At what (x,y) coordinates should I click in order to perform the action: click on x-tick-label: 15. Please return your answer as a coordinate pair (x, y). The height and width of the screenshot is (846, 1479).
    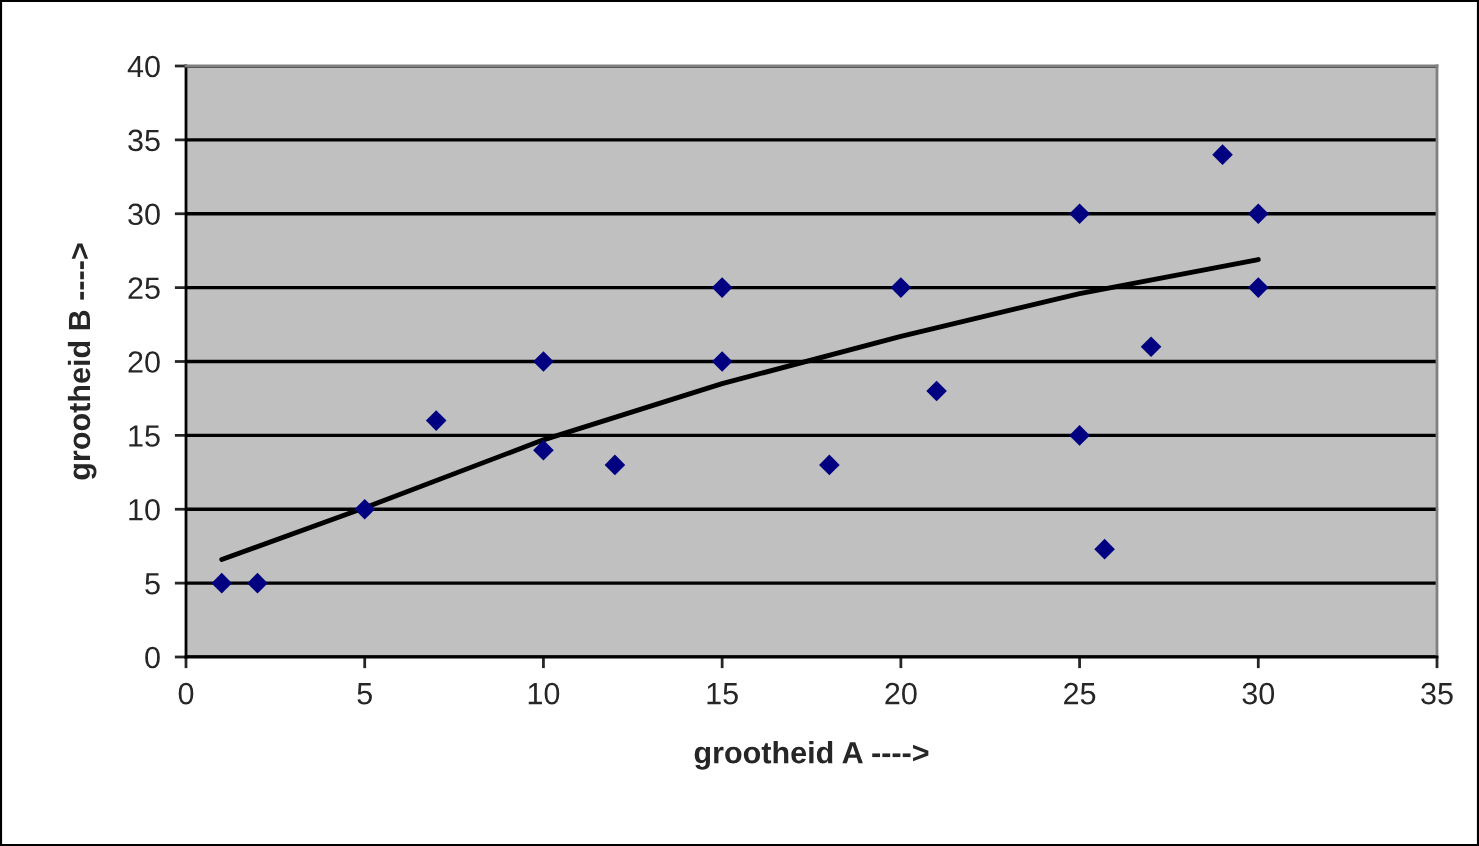
    Looking at the image, I should click on (722, 694).